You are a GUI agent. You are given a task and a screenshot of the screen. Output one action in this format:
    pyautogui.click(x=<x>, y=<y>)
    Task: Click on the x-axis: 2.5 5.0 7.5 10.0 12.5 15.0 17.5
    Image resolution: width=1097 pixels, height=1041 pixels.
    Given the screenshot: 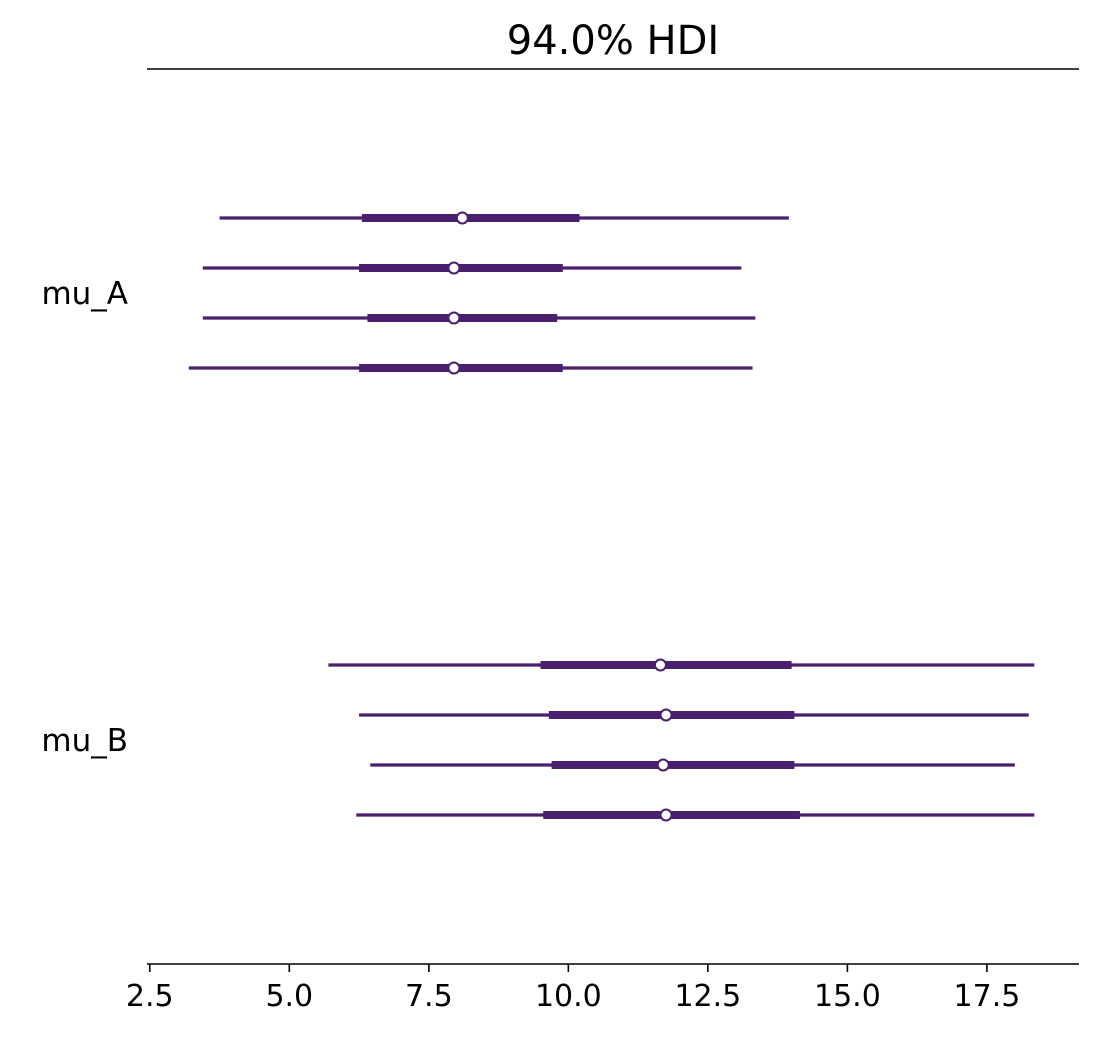 What is the action you would take?
    pyautogui.click(x=602, y=988)
    